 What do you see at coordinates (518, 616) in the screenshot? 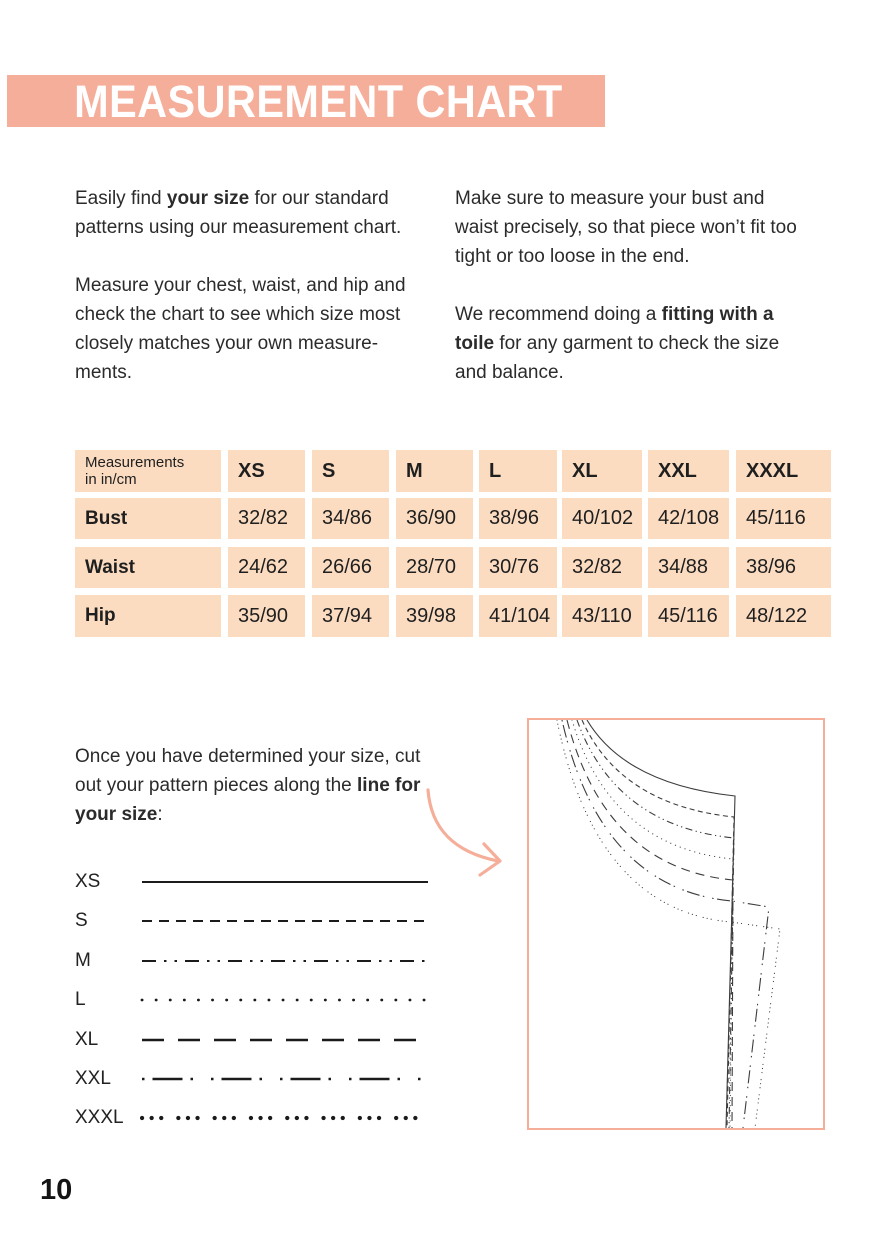
I see `table-cell: 41/104` at bounding box center [518, 616].